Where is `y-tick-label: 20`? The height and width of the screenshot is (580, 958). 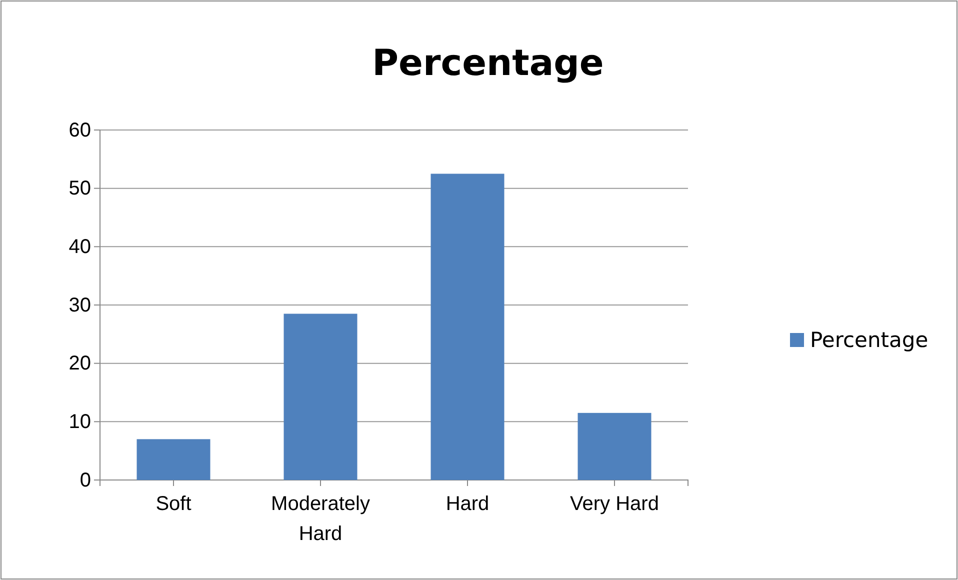
y-tick-label: 20 is located at coordinates (79, 363).